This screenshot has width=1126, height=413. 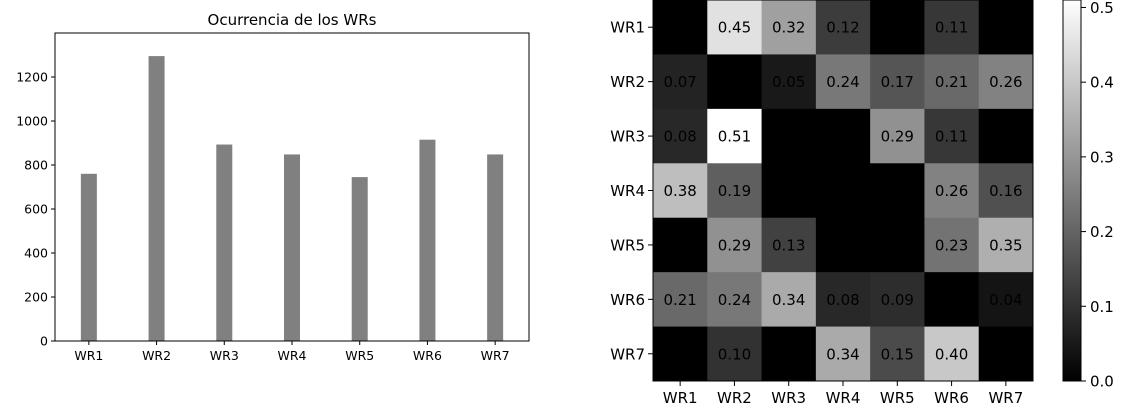 What do you see at coordinates (427, 355) in the screenshot?
I see `bar-x-tick-label: WR6` at bounding box center [427, 355].